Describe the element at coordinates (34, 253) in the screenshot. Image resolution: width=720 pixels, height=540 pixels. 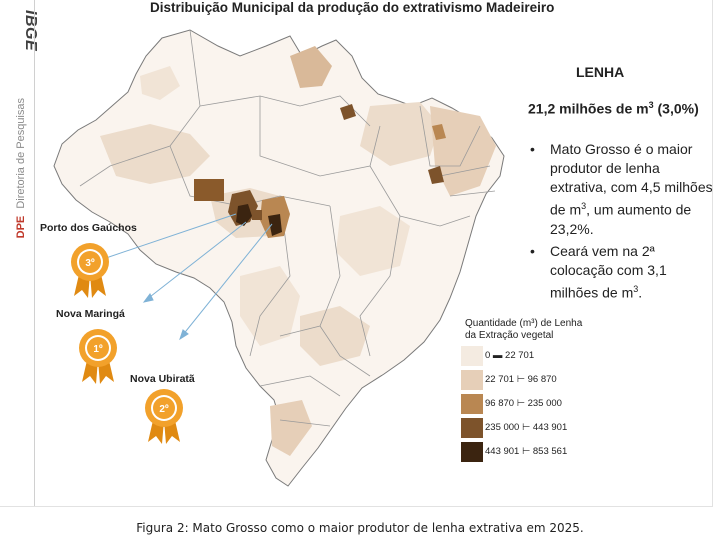
I see `side-divider` at that location.